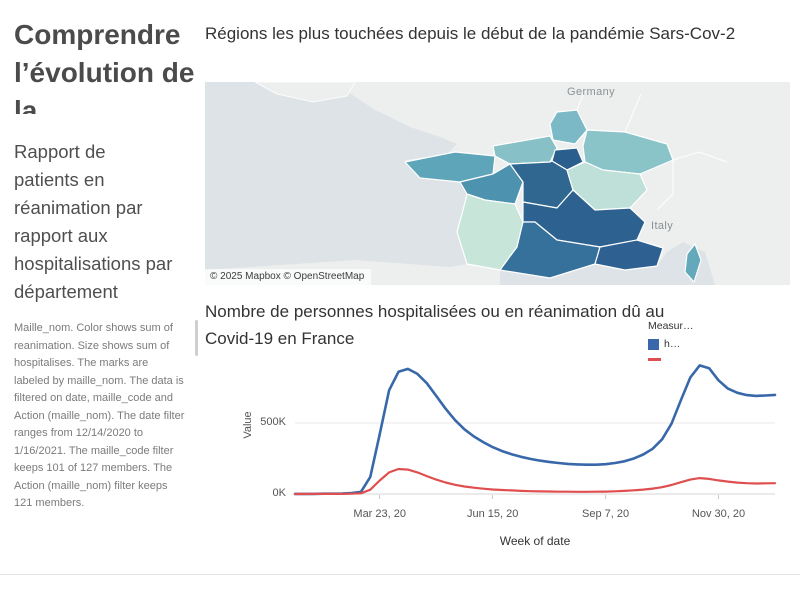 This screenshot has height=600, width=800. I want to click on legend-item-reanimation, so click(718, 359).